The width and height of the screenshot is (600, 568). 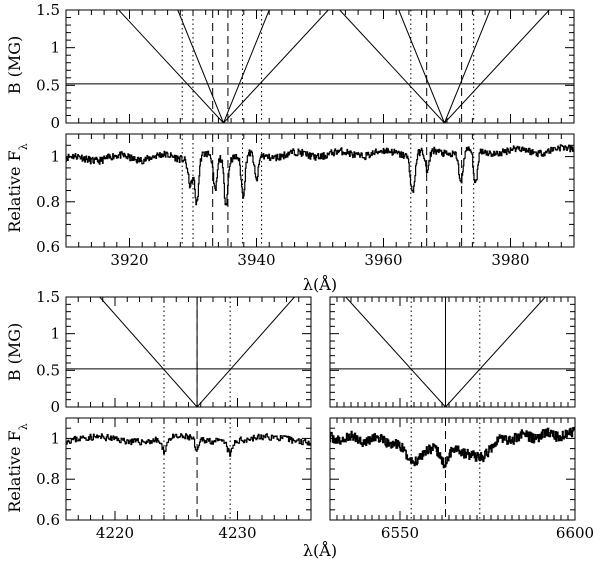 I want to click on bottom-right-b-frame, so click(x=452, y=352).